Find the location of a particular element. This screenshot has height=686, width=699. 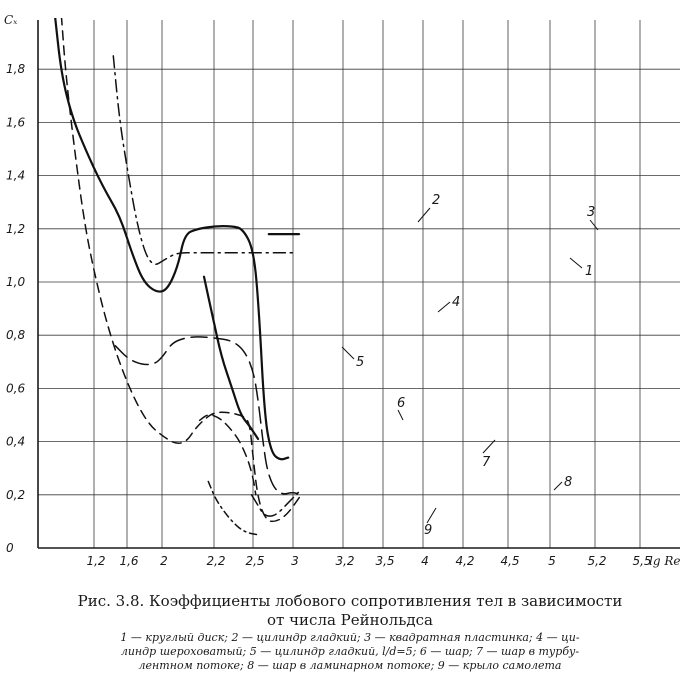

y-tick-label: 1,0 is located at coordinates (15, 282).